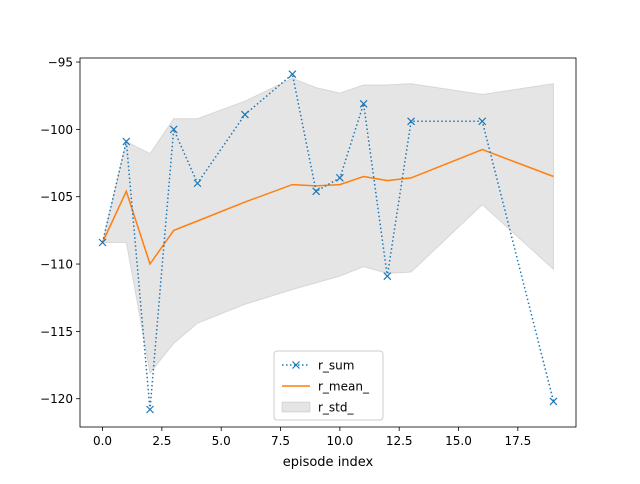  I want to click on y-tick-label: −110, so click(56, 265).